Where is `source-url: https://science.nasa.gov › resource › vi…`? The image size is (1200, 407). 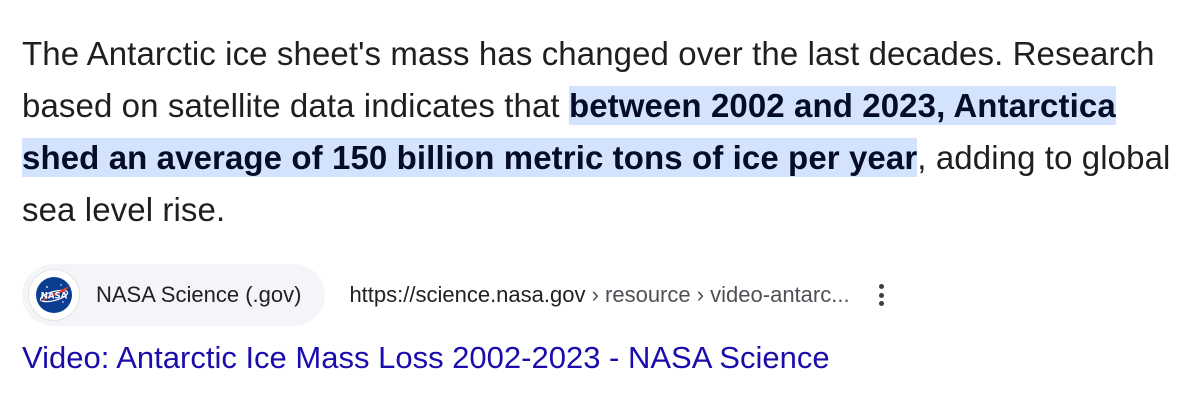 source-url: https://science.nasa.gov › resource › vi… is located at coordinates (599, 295).